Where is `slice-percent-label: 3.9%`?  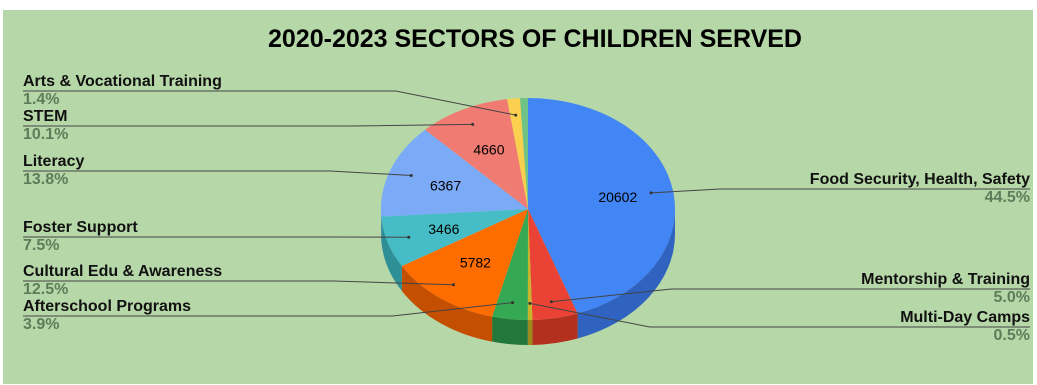 slice-percent-label: 3.9% is located at coordinates (41, 324).